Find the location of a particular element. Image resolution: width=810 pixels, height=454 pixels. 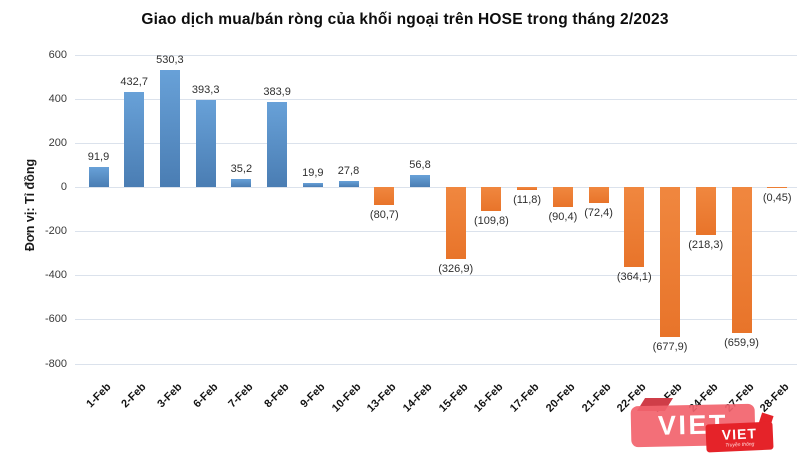

y-tick-0: 0 is located at coordinates (63, 187).